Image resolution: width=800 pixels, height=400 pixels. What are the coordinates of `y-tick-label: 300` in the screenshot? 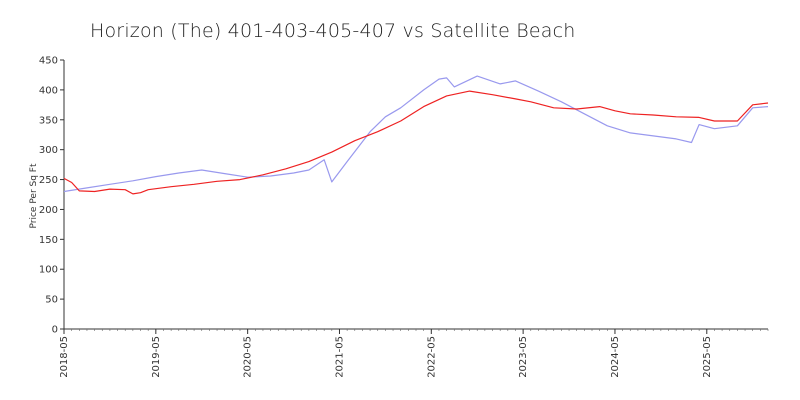 It's located at (48, 150).